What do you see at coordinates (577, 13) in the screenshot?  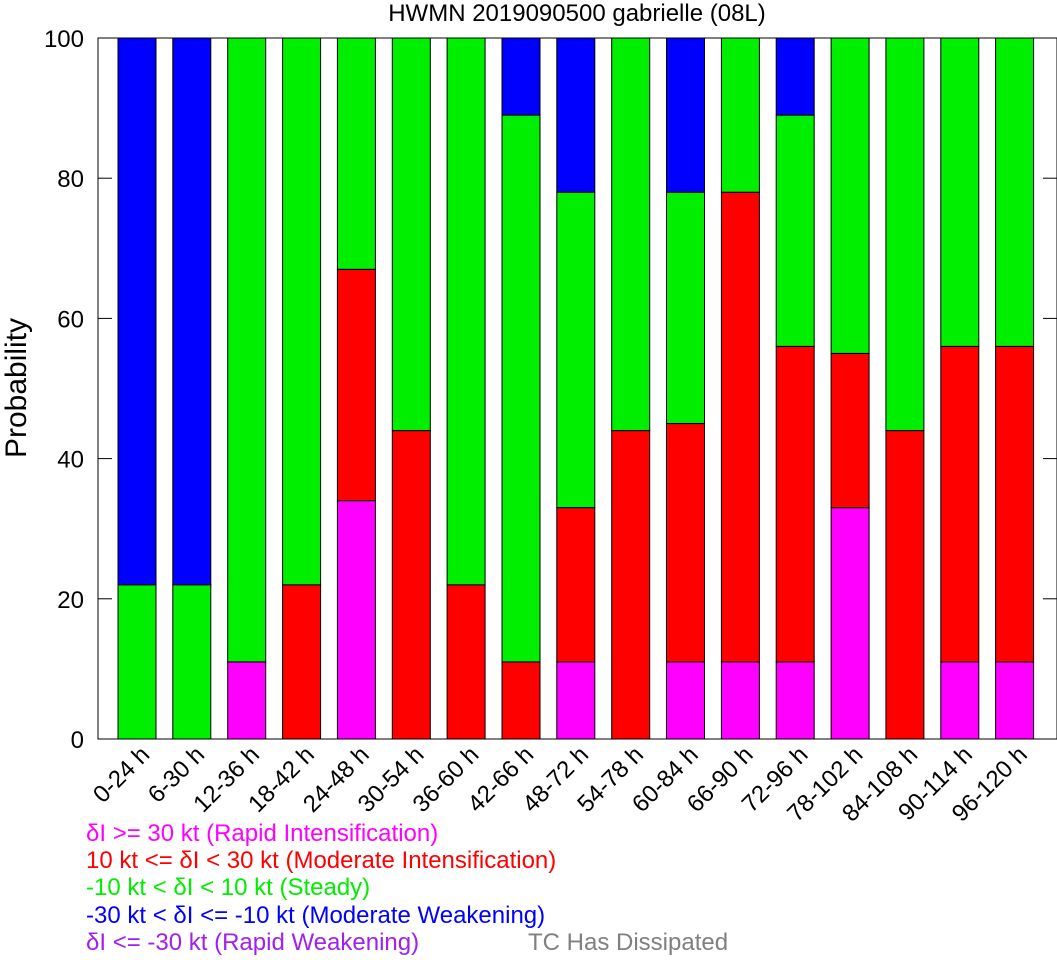 I see `chart-title: HWMN 2019090500 gabrielle (08L)` at bounding box center [577, 13].